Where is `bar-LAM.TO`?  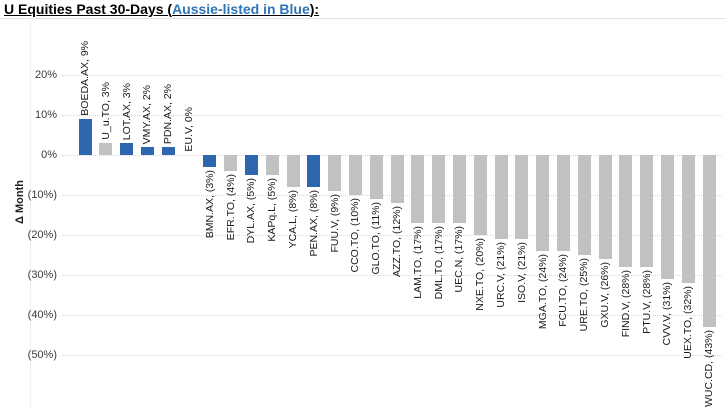 bar-LAM.TO is located at coordinates (418, 189).